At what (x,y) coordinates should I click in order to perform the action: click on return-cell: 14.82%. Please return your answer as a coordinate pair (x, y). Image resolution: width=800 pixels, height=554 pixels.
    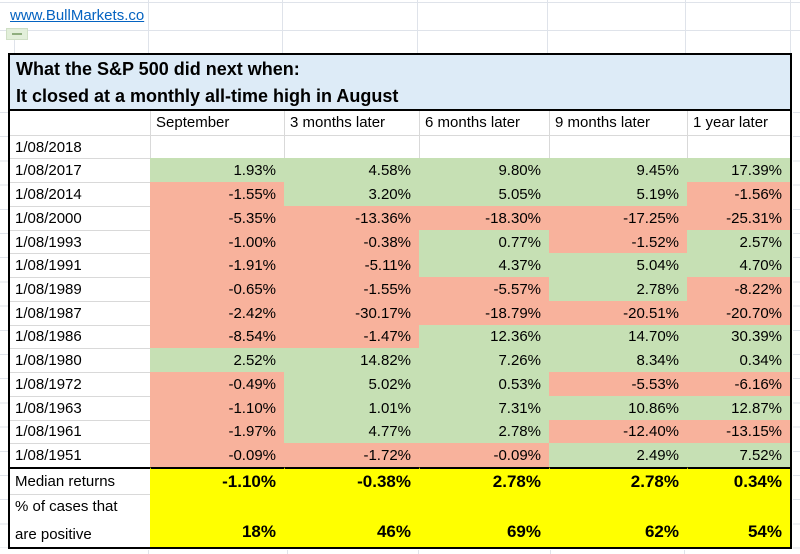
    Looking at the image, I should click on (351, 360).